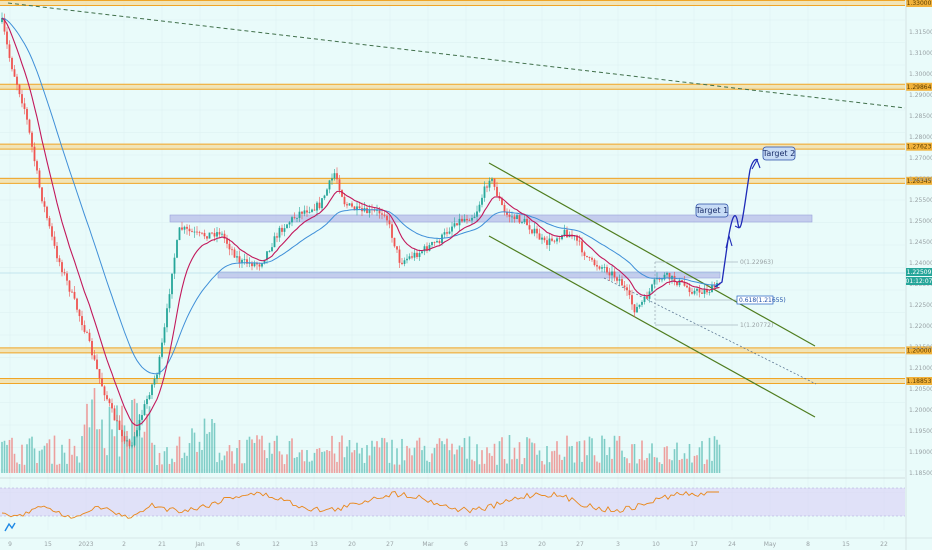 This screenshot has height=550, width=932. Describe the element at coordinates (920, 32) in the screenshot. I see `price-tick-label: 1.31500` at that location.